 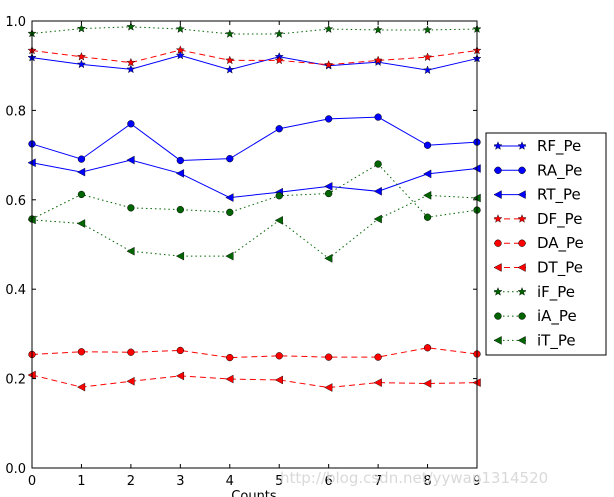 What do you see at coordinates (498, 243) in the screenshot?
I see `legend-marker-DA_Pe-a` at bounding box center [498, 243].